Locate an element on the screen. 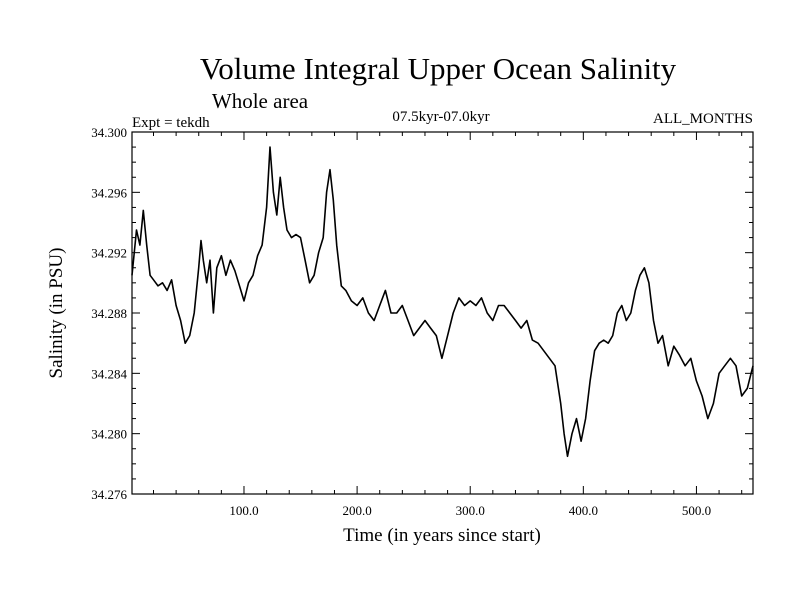 This screenshot has width=800, height=600. x-tick-label: 300.0 is located at coordinates (470, 510).